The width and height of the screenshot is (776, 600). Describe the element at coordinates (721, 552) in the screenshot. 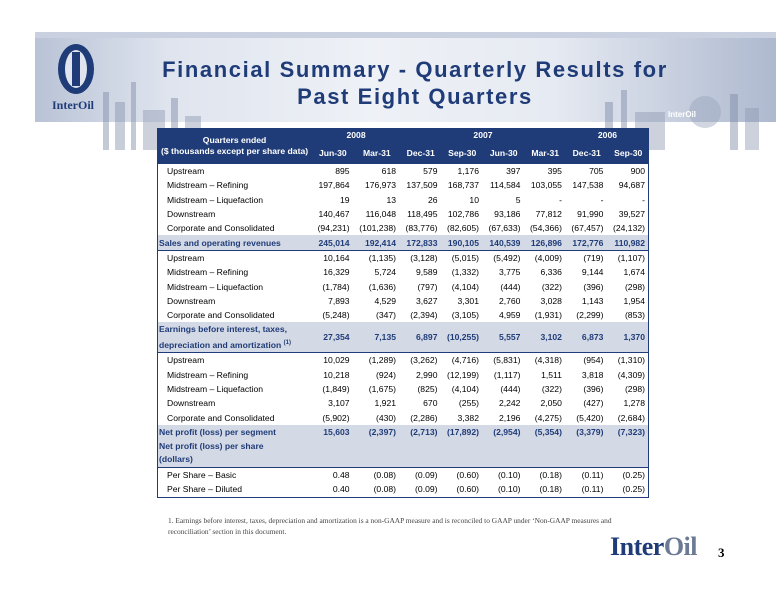

I see `page-number: 3` at that location.